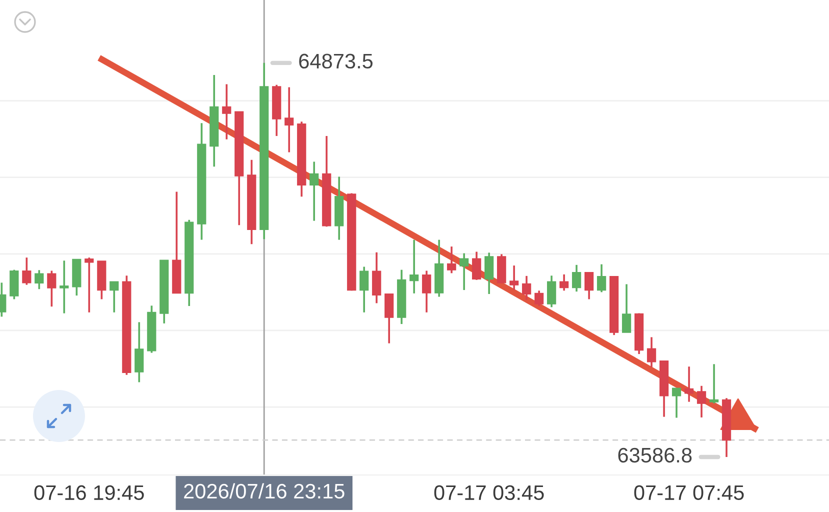  Describe the element at coordinates (689, 492) in the screenshot. I see `x-tick-label: 07-17 07:45` at that location.